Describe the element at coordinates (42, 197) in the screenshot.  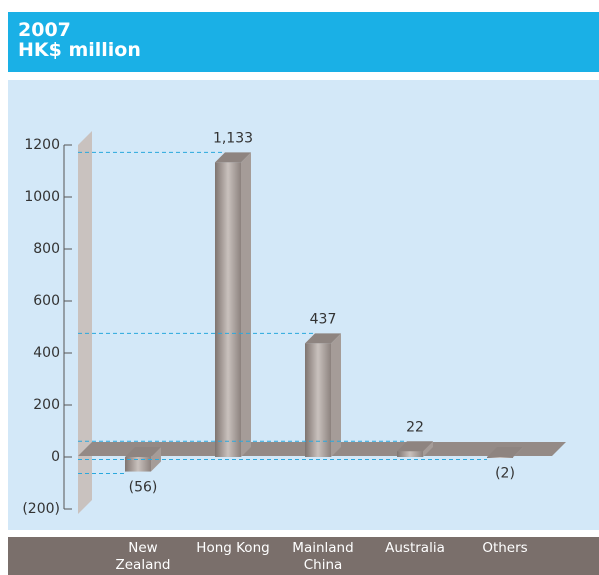
I see `y-tick-label: 1000` at that location.